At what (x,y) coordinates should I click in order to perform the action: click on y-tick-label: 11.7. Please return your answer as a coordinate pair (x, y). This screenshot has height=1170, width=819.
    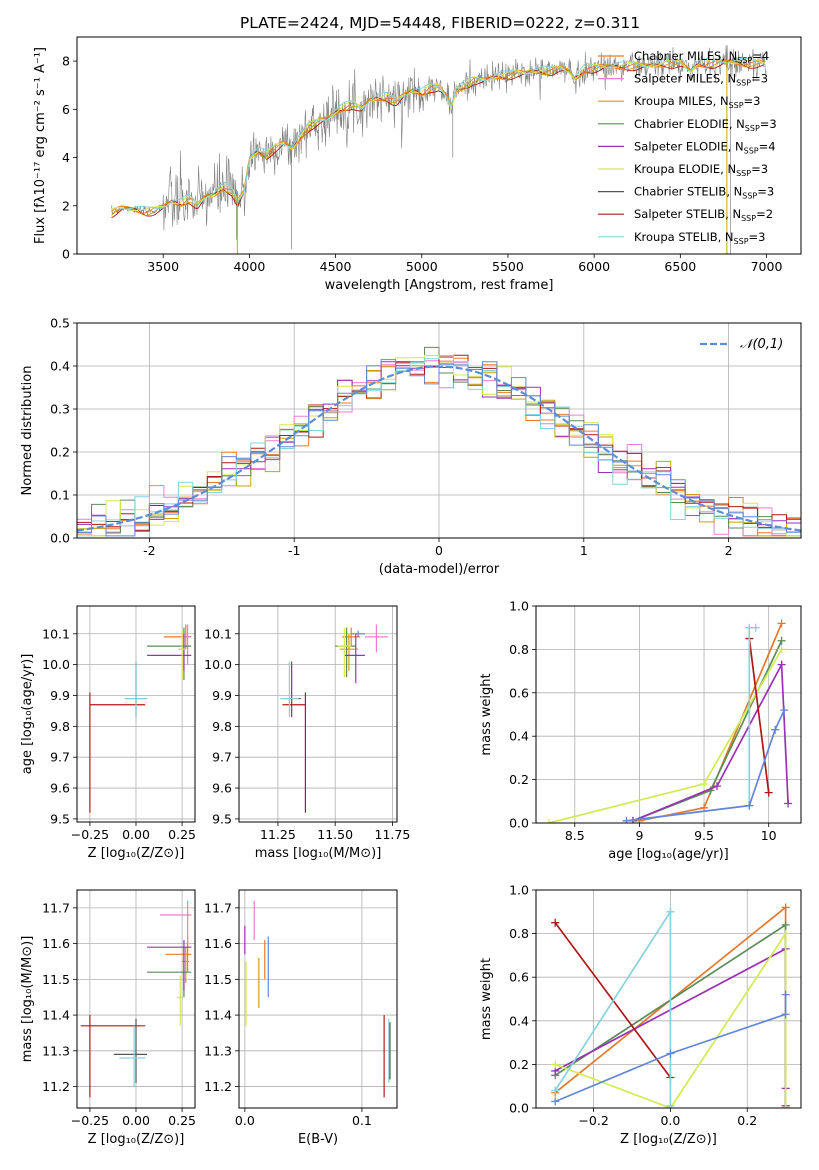
    Looking at the image, I should click on (218, 907).